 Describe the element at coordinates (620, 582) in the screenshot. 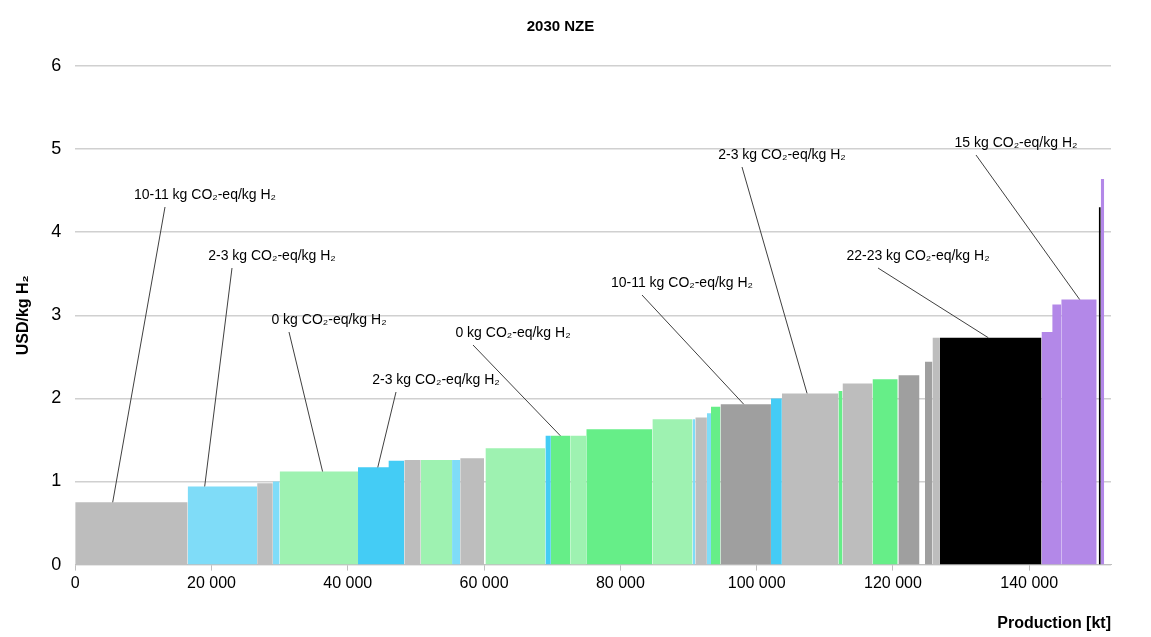

I see `x-tick-label: 80 000` at that location.